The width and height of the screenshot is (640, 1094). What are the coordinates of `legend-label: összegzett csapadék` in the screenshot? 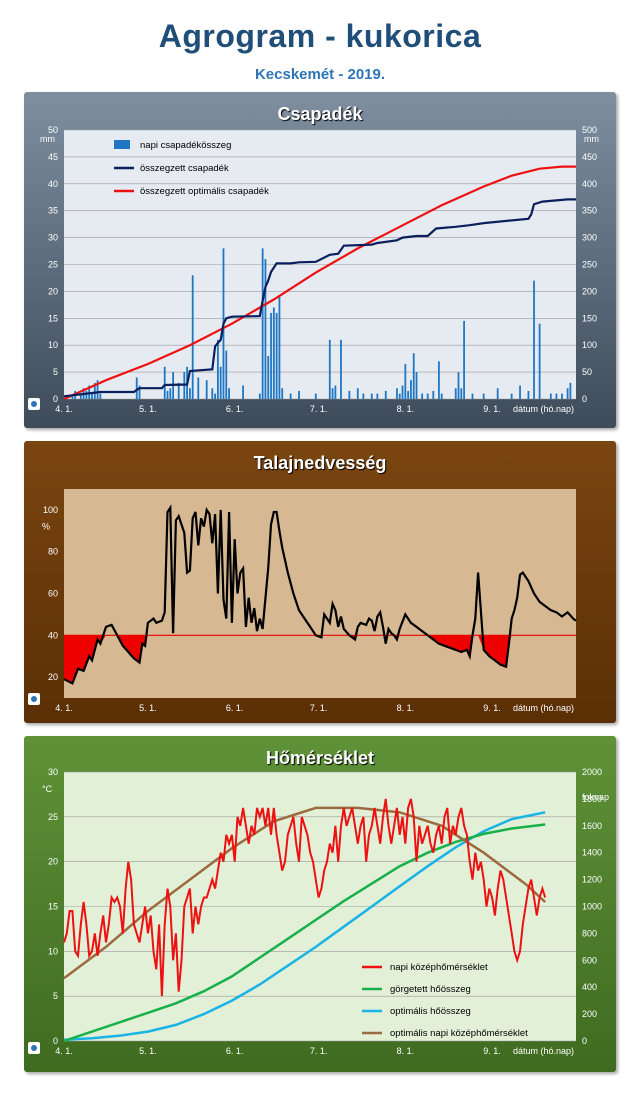 It's located at (184, 168).